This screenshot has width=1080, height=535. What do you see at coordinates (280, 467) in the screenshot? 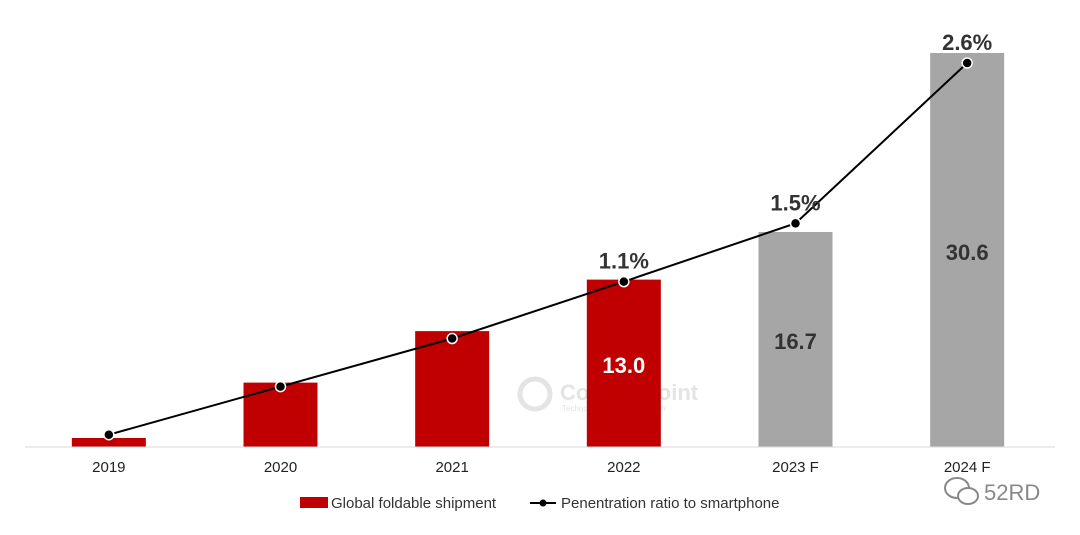
I see `x-tick-label: 2020` at bounding box center [280, 467].